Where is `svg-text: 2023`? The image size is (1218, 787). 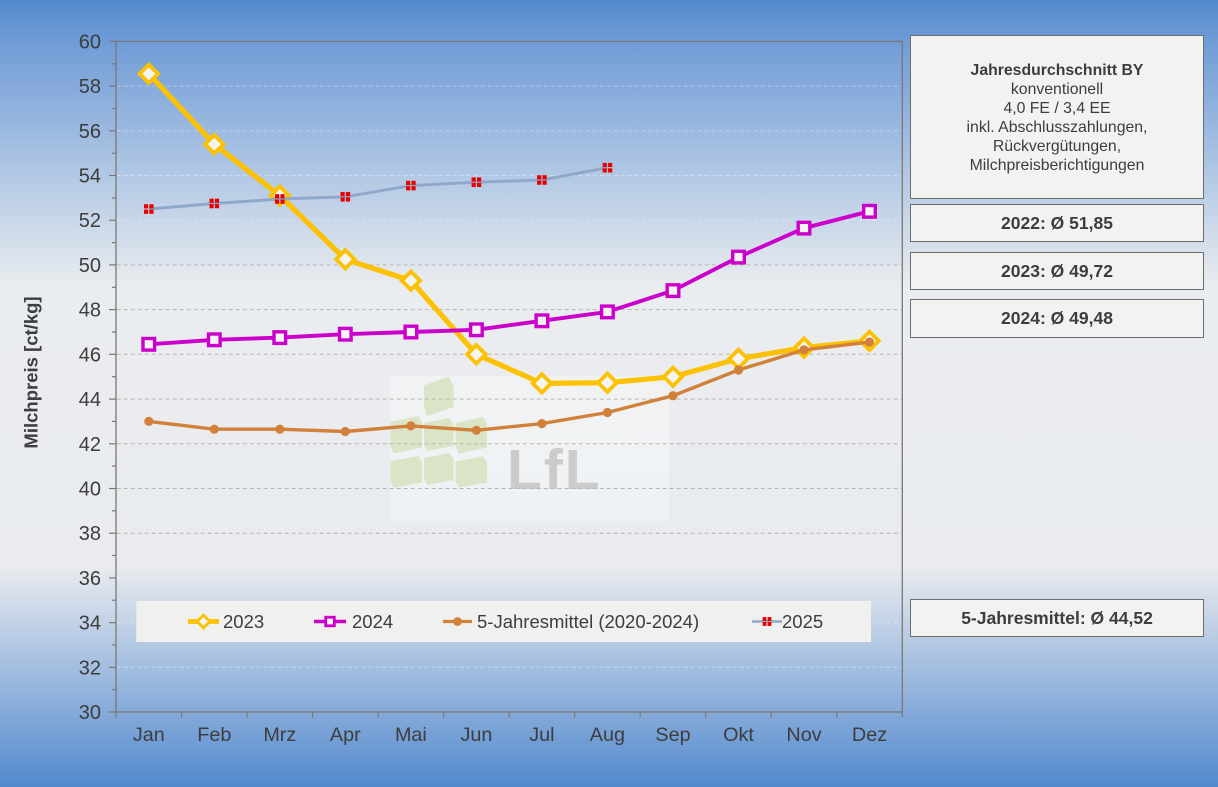
svg-text: 2023 is located at coordinates (243, 621).